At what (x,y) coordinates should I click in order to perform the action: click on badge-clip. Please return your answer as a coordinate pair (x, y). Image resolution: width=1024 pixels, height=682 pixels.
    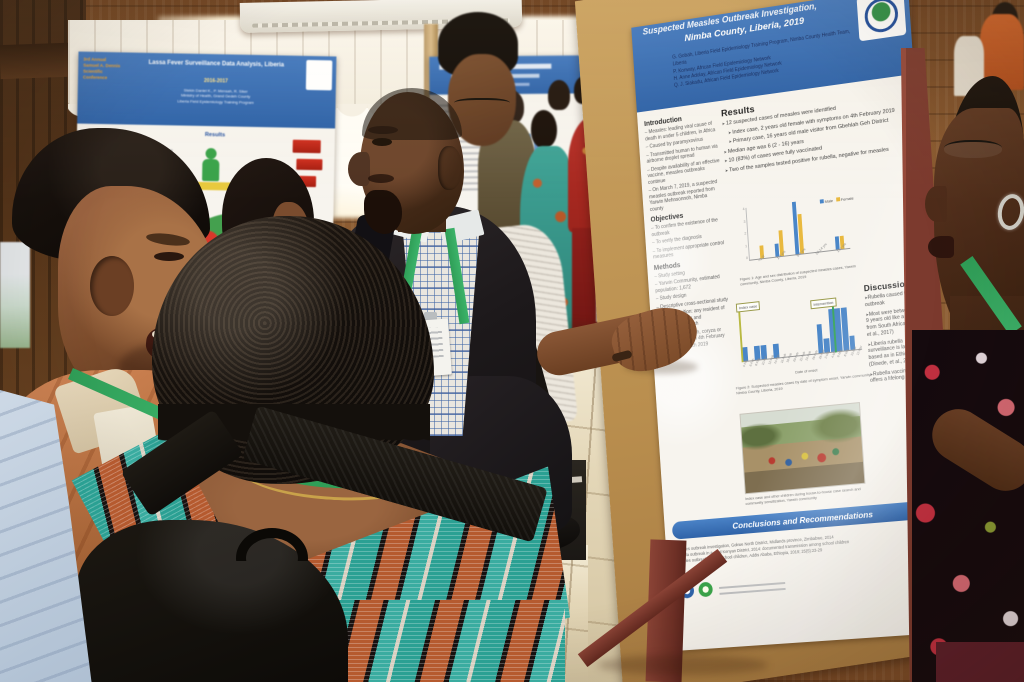
    Looking at the image, I should click on (430, 317).